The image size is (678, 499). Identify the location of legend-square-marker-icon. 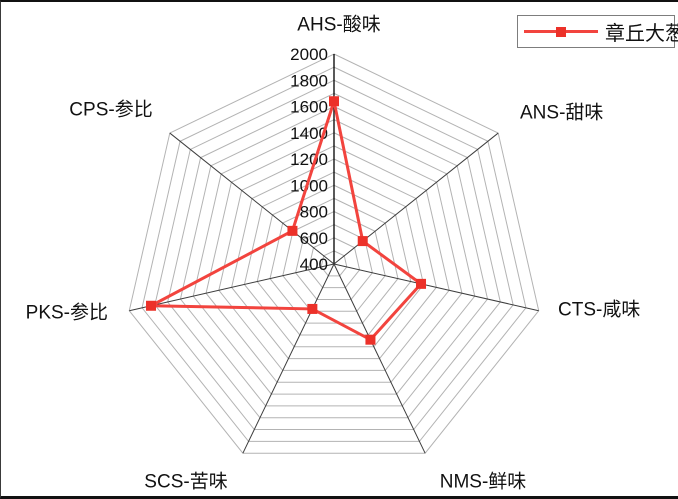
(561, 31).